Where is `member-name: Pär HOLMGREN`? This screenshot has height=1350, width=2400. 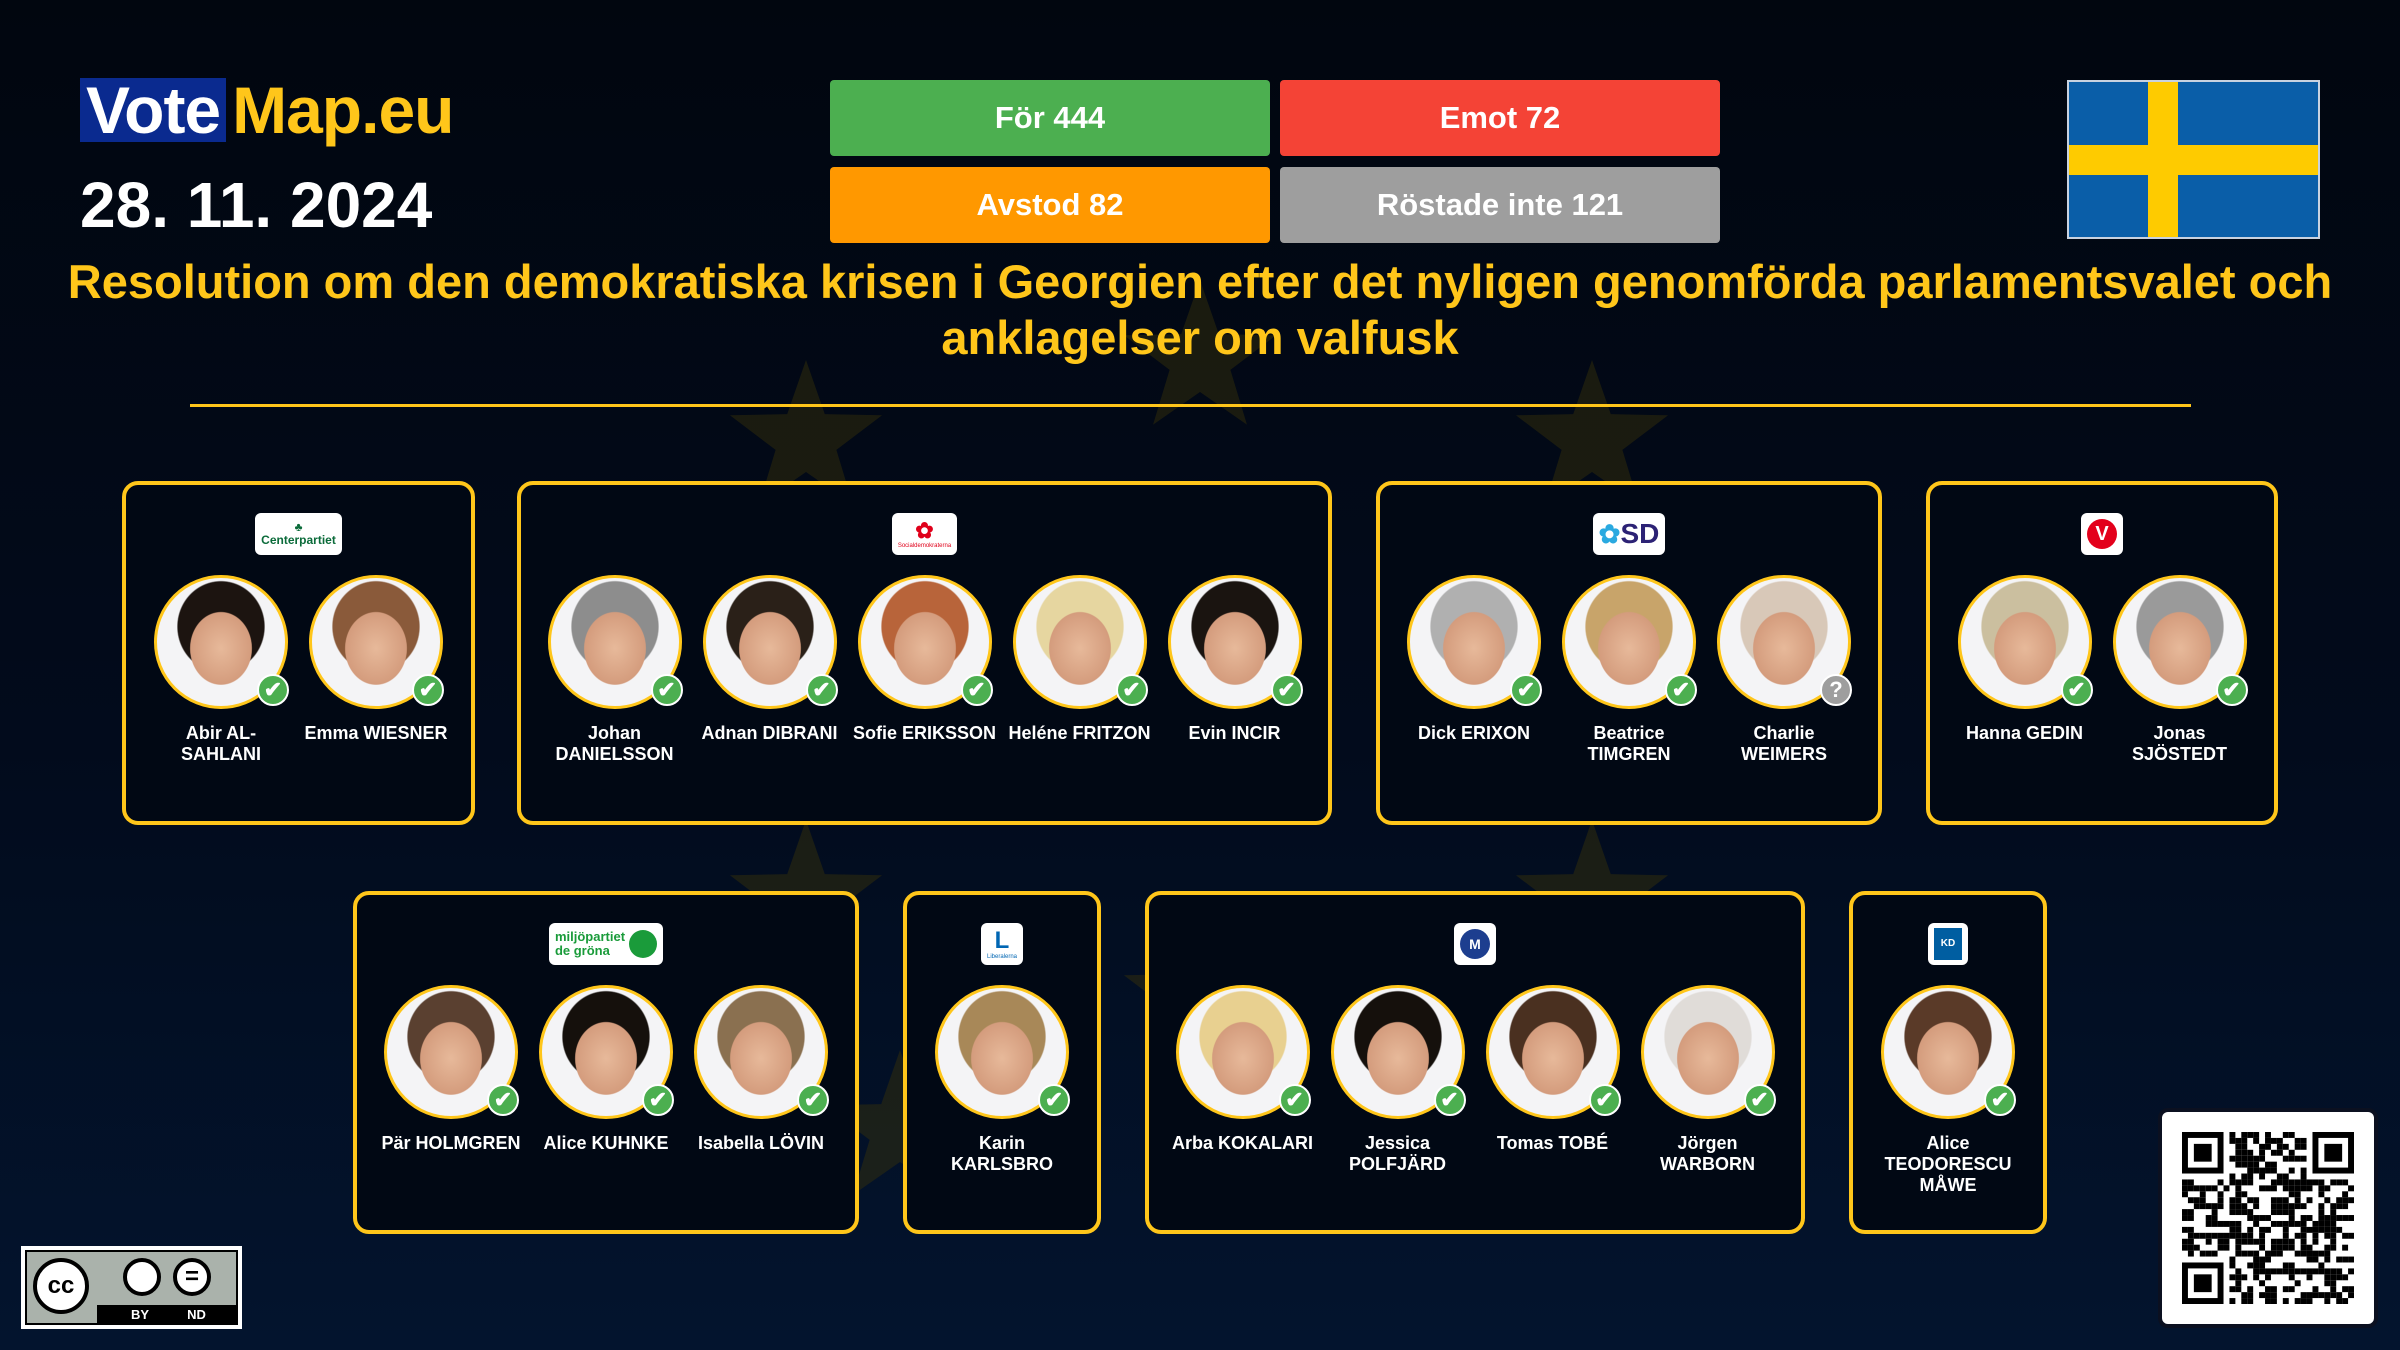
member-name: Pär HOLMGREN is located at coordinates (451, 1143).